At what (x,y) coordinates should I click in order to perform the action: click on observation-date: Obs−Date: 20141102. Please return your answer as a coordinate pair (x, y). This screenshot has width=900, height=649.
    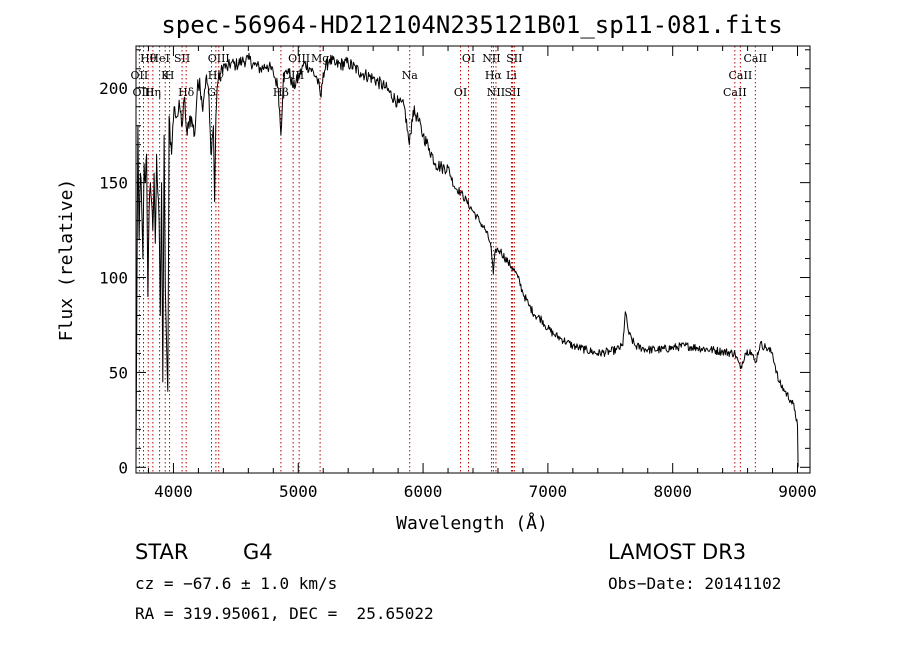
    Looking at the image, I should click on (695, 583).